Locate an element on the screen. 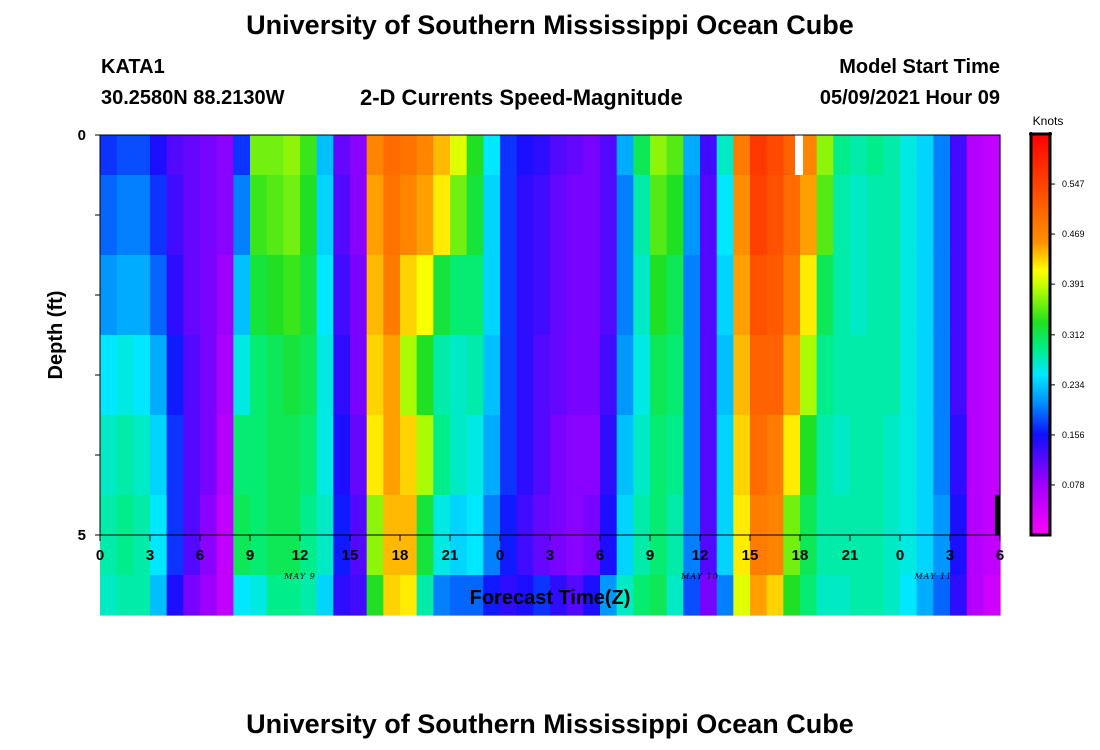  x-tick-label: 12 is located at coordinates (300, 555).